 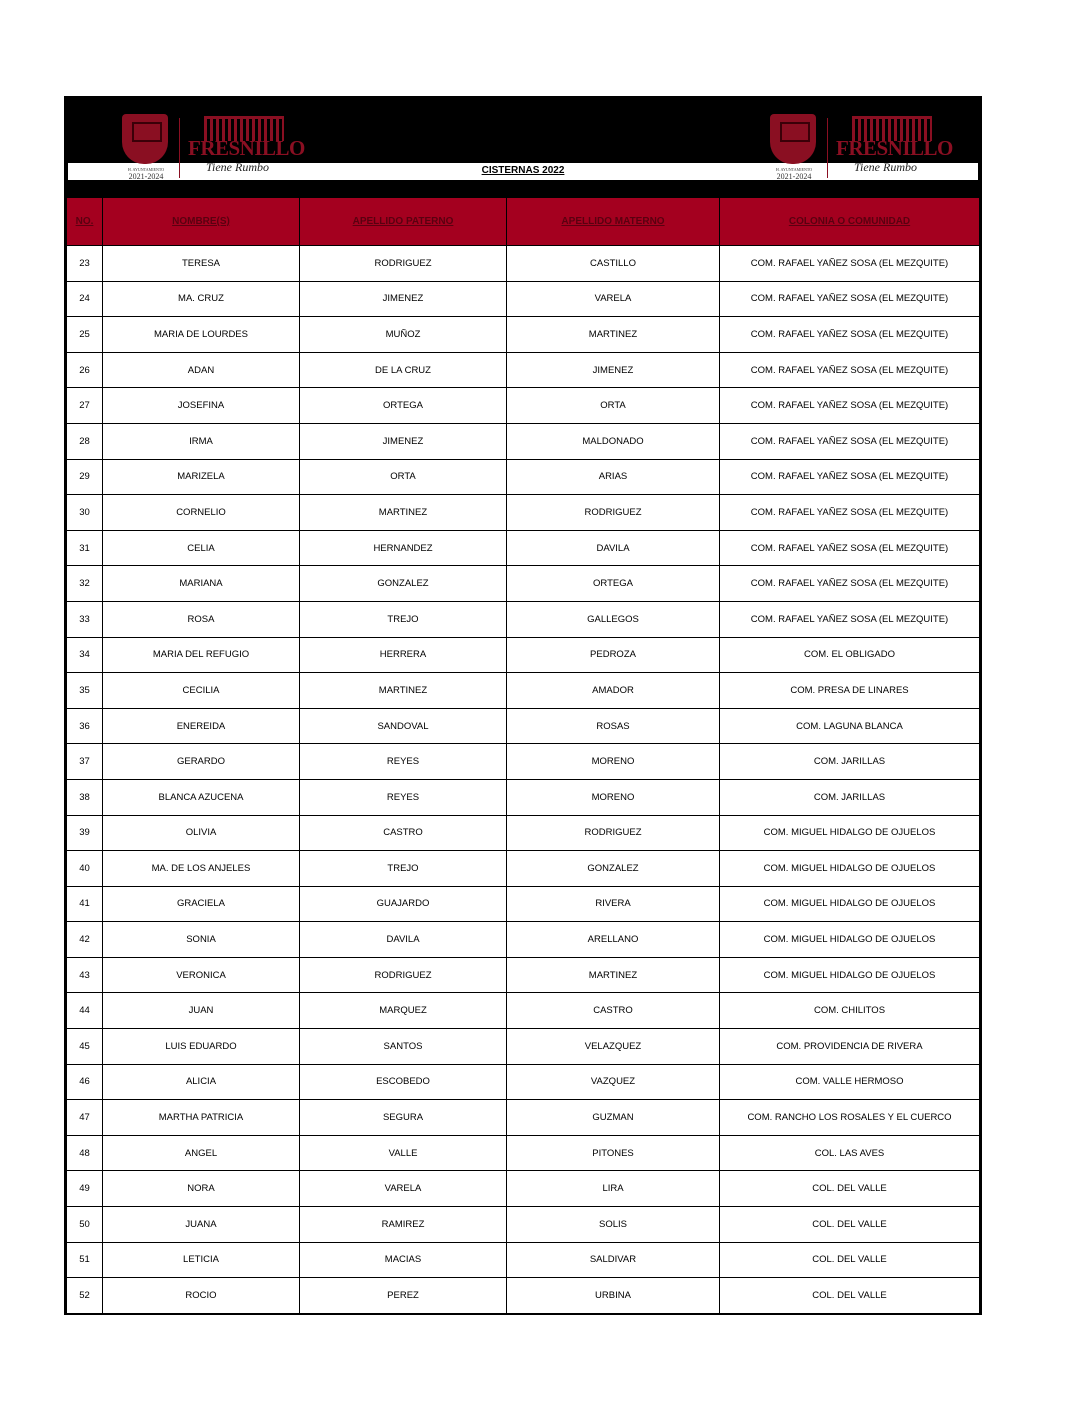 I want to click on table-cell: 29, so click(x=84, y=477).